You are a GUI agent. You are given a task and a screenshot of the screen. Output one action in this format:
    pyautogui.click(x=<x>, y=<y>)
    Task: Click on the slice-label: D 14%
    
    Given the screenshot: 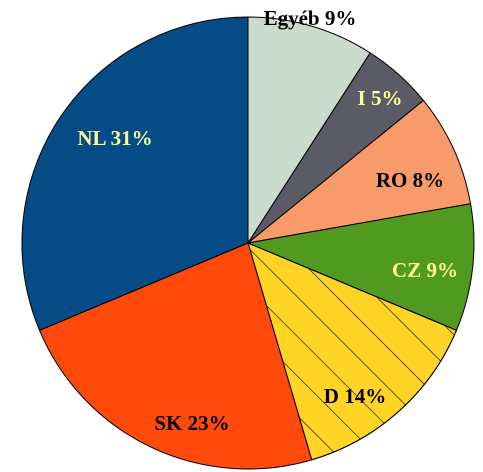 What is the action you would take?
    pyautogui.click(x=355, y=396)
    